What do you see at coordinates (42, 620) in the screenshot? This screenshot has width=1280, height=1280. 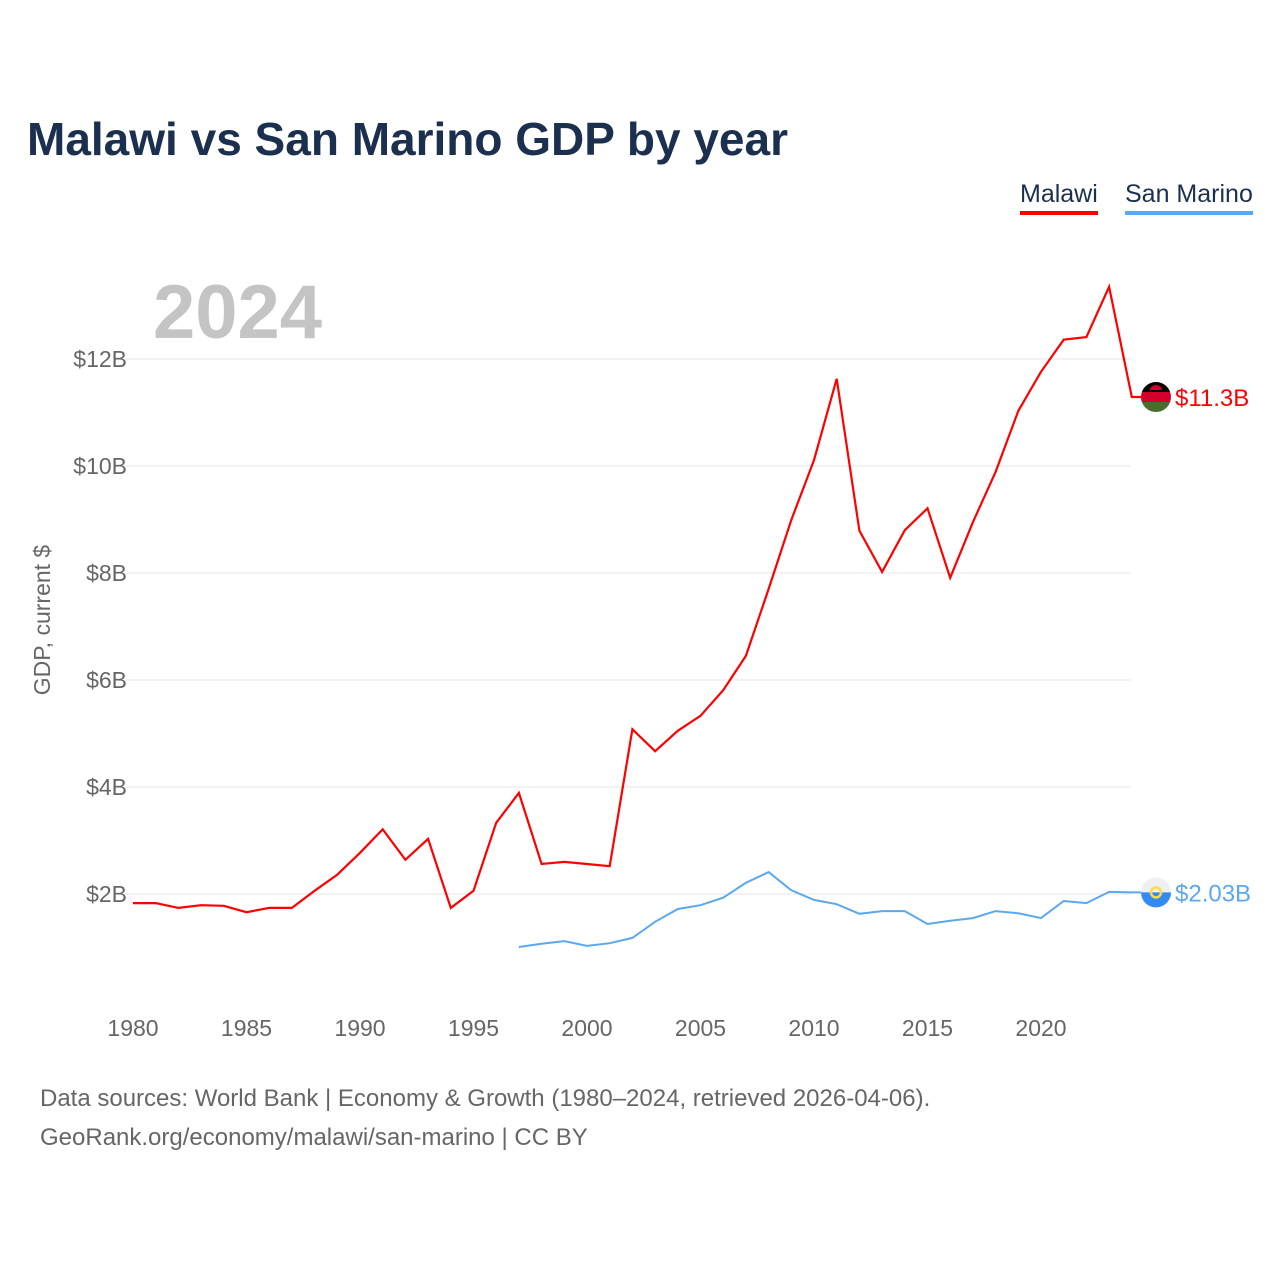 I see `y-axis-label: GDP, current $` at bounding box center [42, 620].